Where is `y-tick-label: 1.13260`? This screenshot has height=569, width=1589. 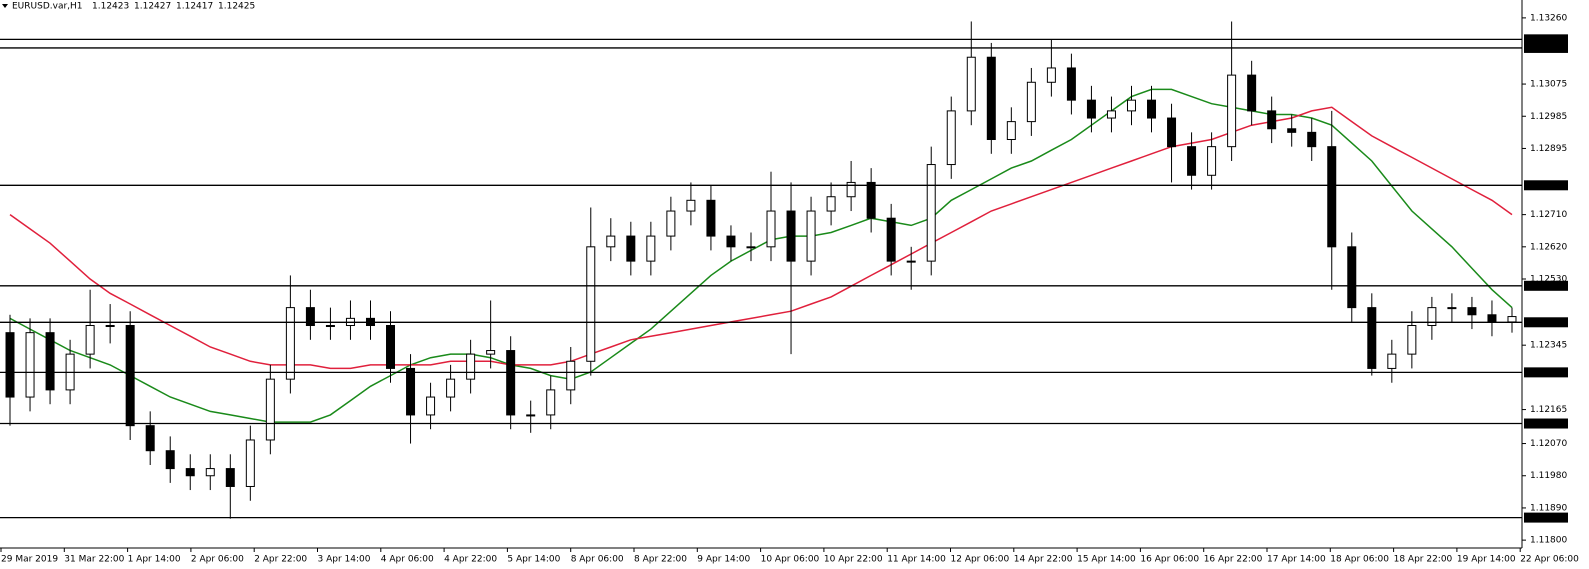
y-tick-label: 1.13260 is located at coordinates (1548, 18).